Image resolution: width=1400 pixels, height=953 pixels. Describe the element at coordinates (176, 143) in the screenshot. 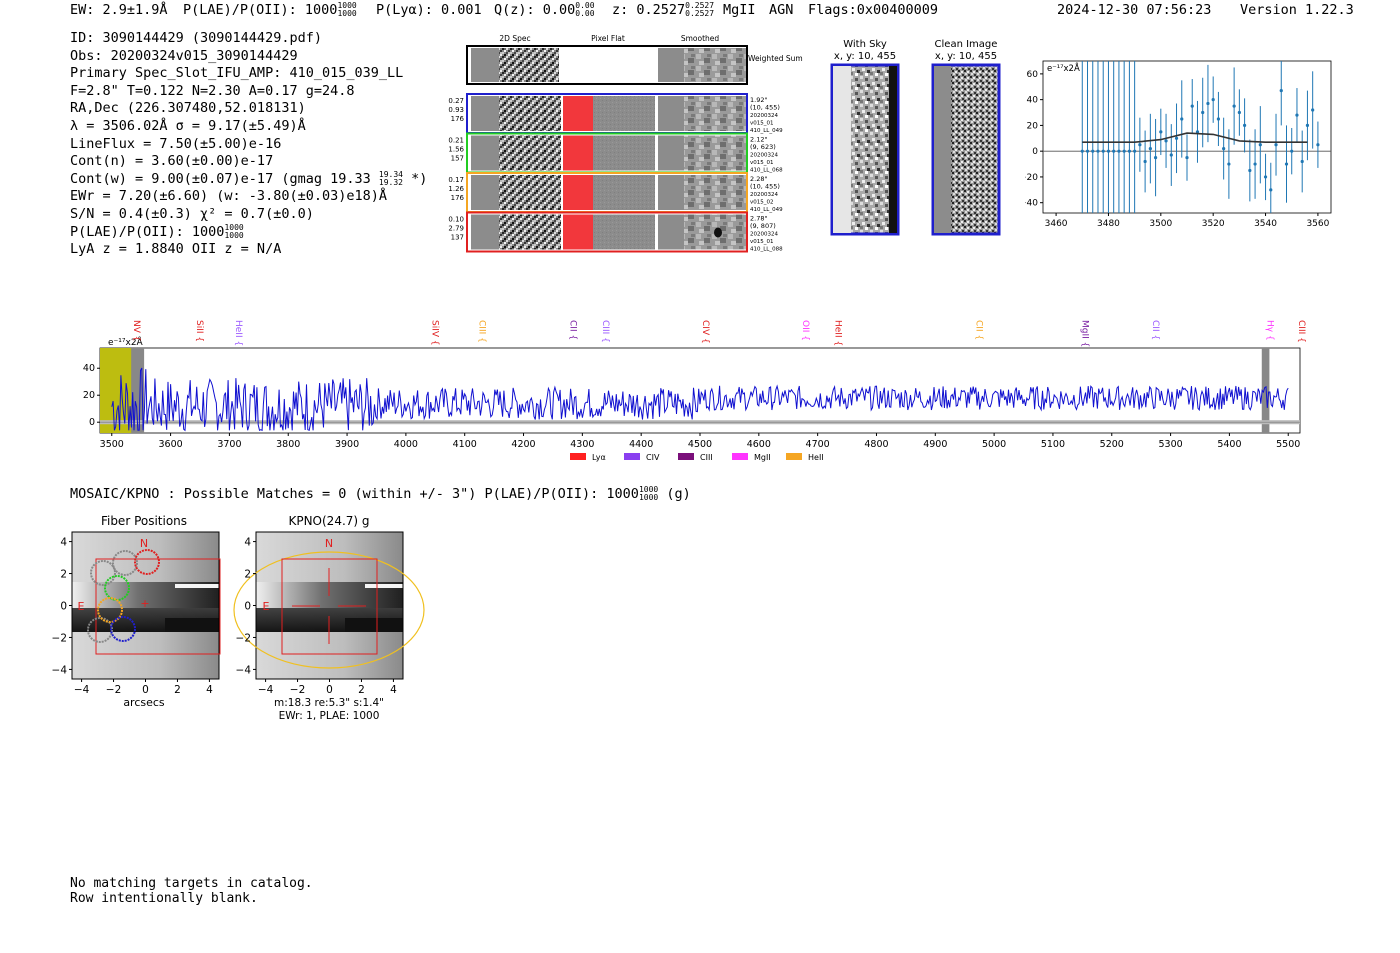

I see `info-lineflux: LineFlux = 7.50(±5.00)e-16` at that location.